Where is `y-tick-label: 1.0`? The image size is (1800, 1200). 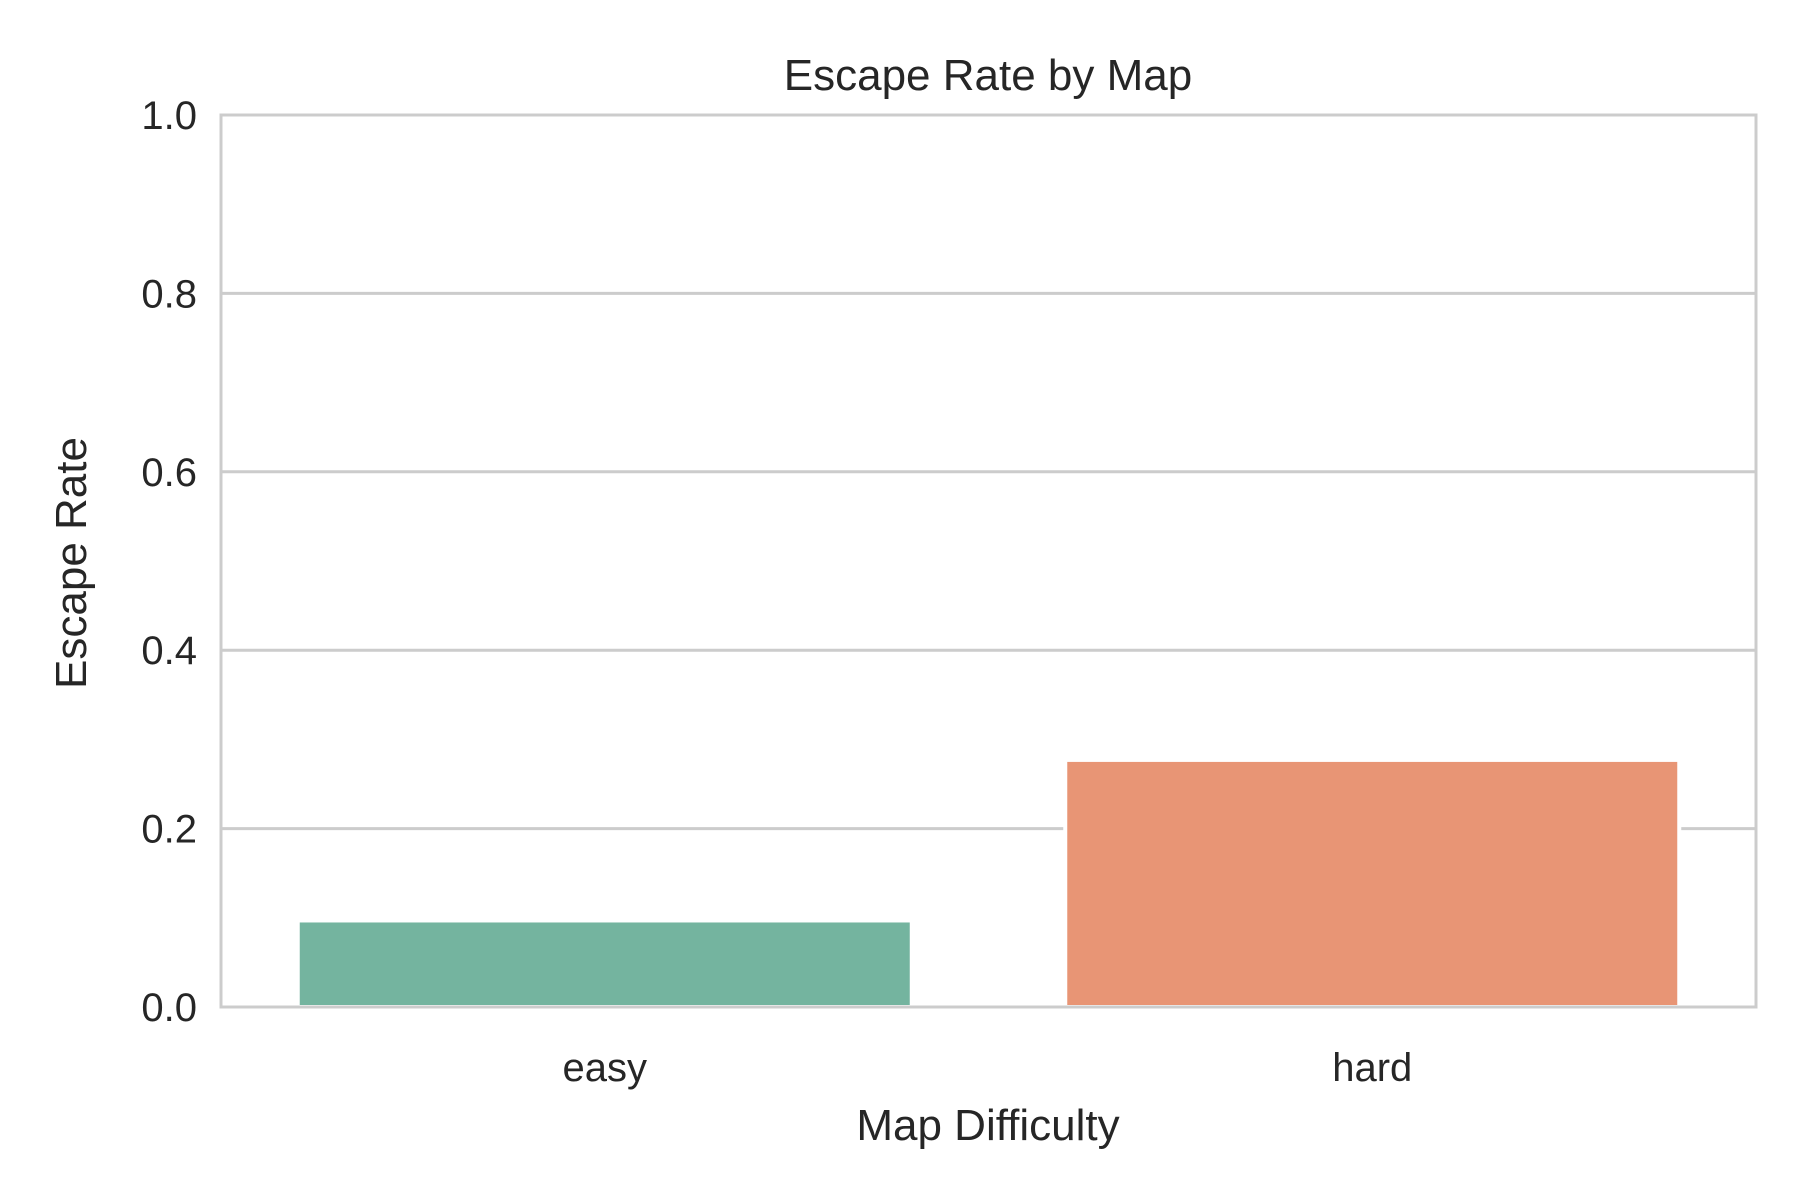 y-tick-label: 1.0 is located at coordinates (169, 116).